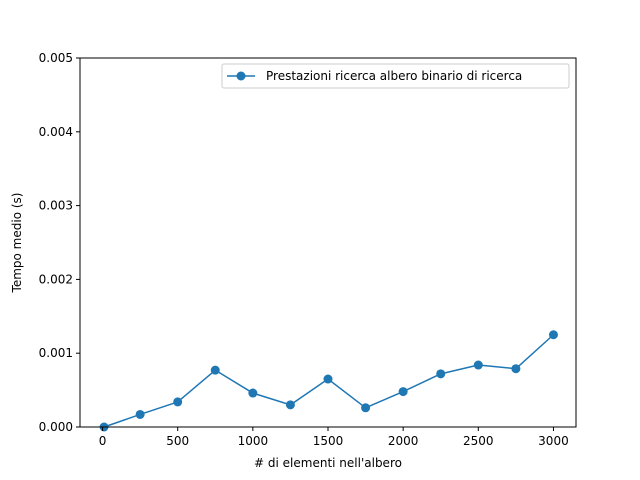 This screenshot has width=640, height=480. Describe the element at coordinates (56, 58) in the screenshot. I see `y-tick-label: 0.005` at that location.